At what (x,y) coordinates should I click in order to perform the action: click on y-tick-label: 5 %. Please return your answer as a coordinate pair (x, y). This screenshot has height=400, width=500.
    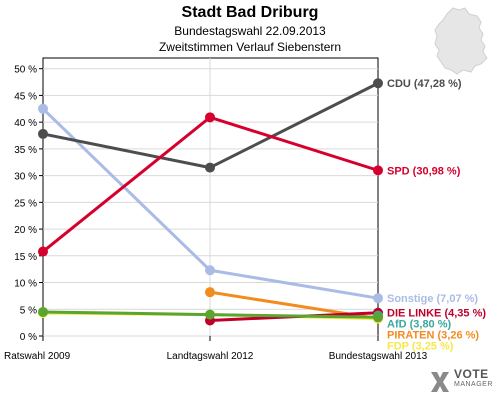
    Looking at the image, I should click on (28, 310).